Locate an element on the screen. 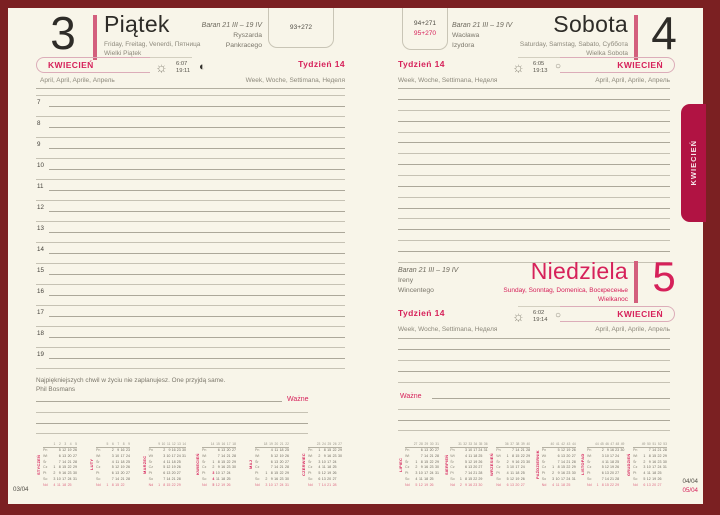  week-number: 22 is located at coordinates (286, 444).